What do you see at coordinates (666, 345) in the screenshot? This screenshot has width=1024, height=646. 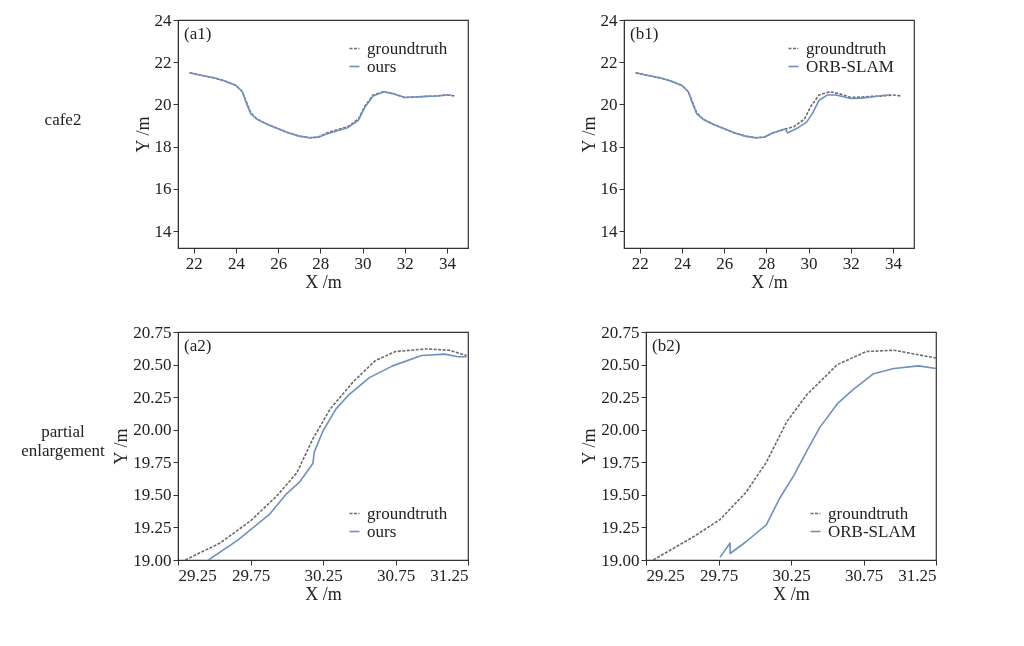 I see `chart-title: (b2)` at bounding box center [666, 345].